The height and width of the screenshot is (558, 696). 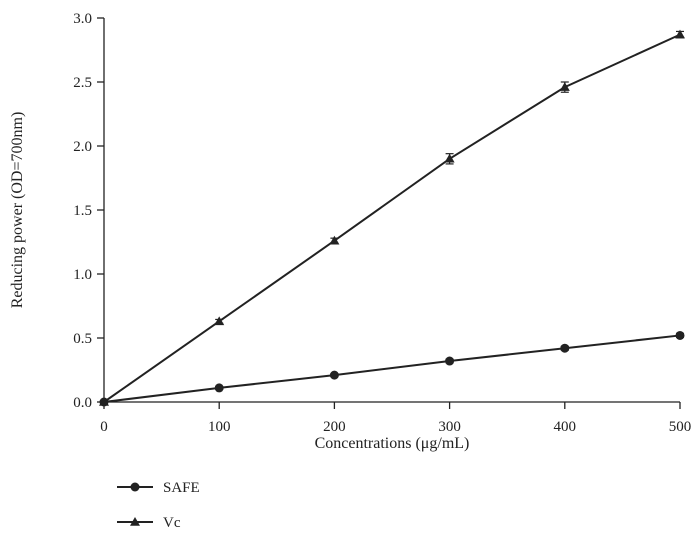 I want to click on x-ticks: 0 100 200 300 400 500, so click(x=395, y=418).